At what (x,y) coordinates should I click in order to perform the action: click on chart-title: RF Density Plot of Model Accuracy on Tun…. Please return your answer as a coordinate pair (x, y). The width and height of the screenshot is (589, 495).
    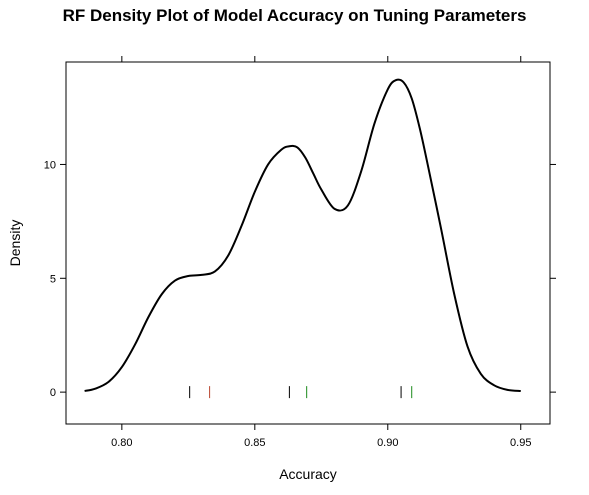
    Looking at the image, I should click on (294, 15).